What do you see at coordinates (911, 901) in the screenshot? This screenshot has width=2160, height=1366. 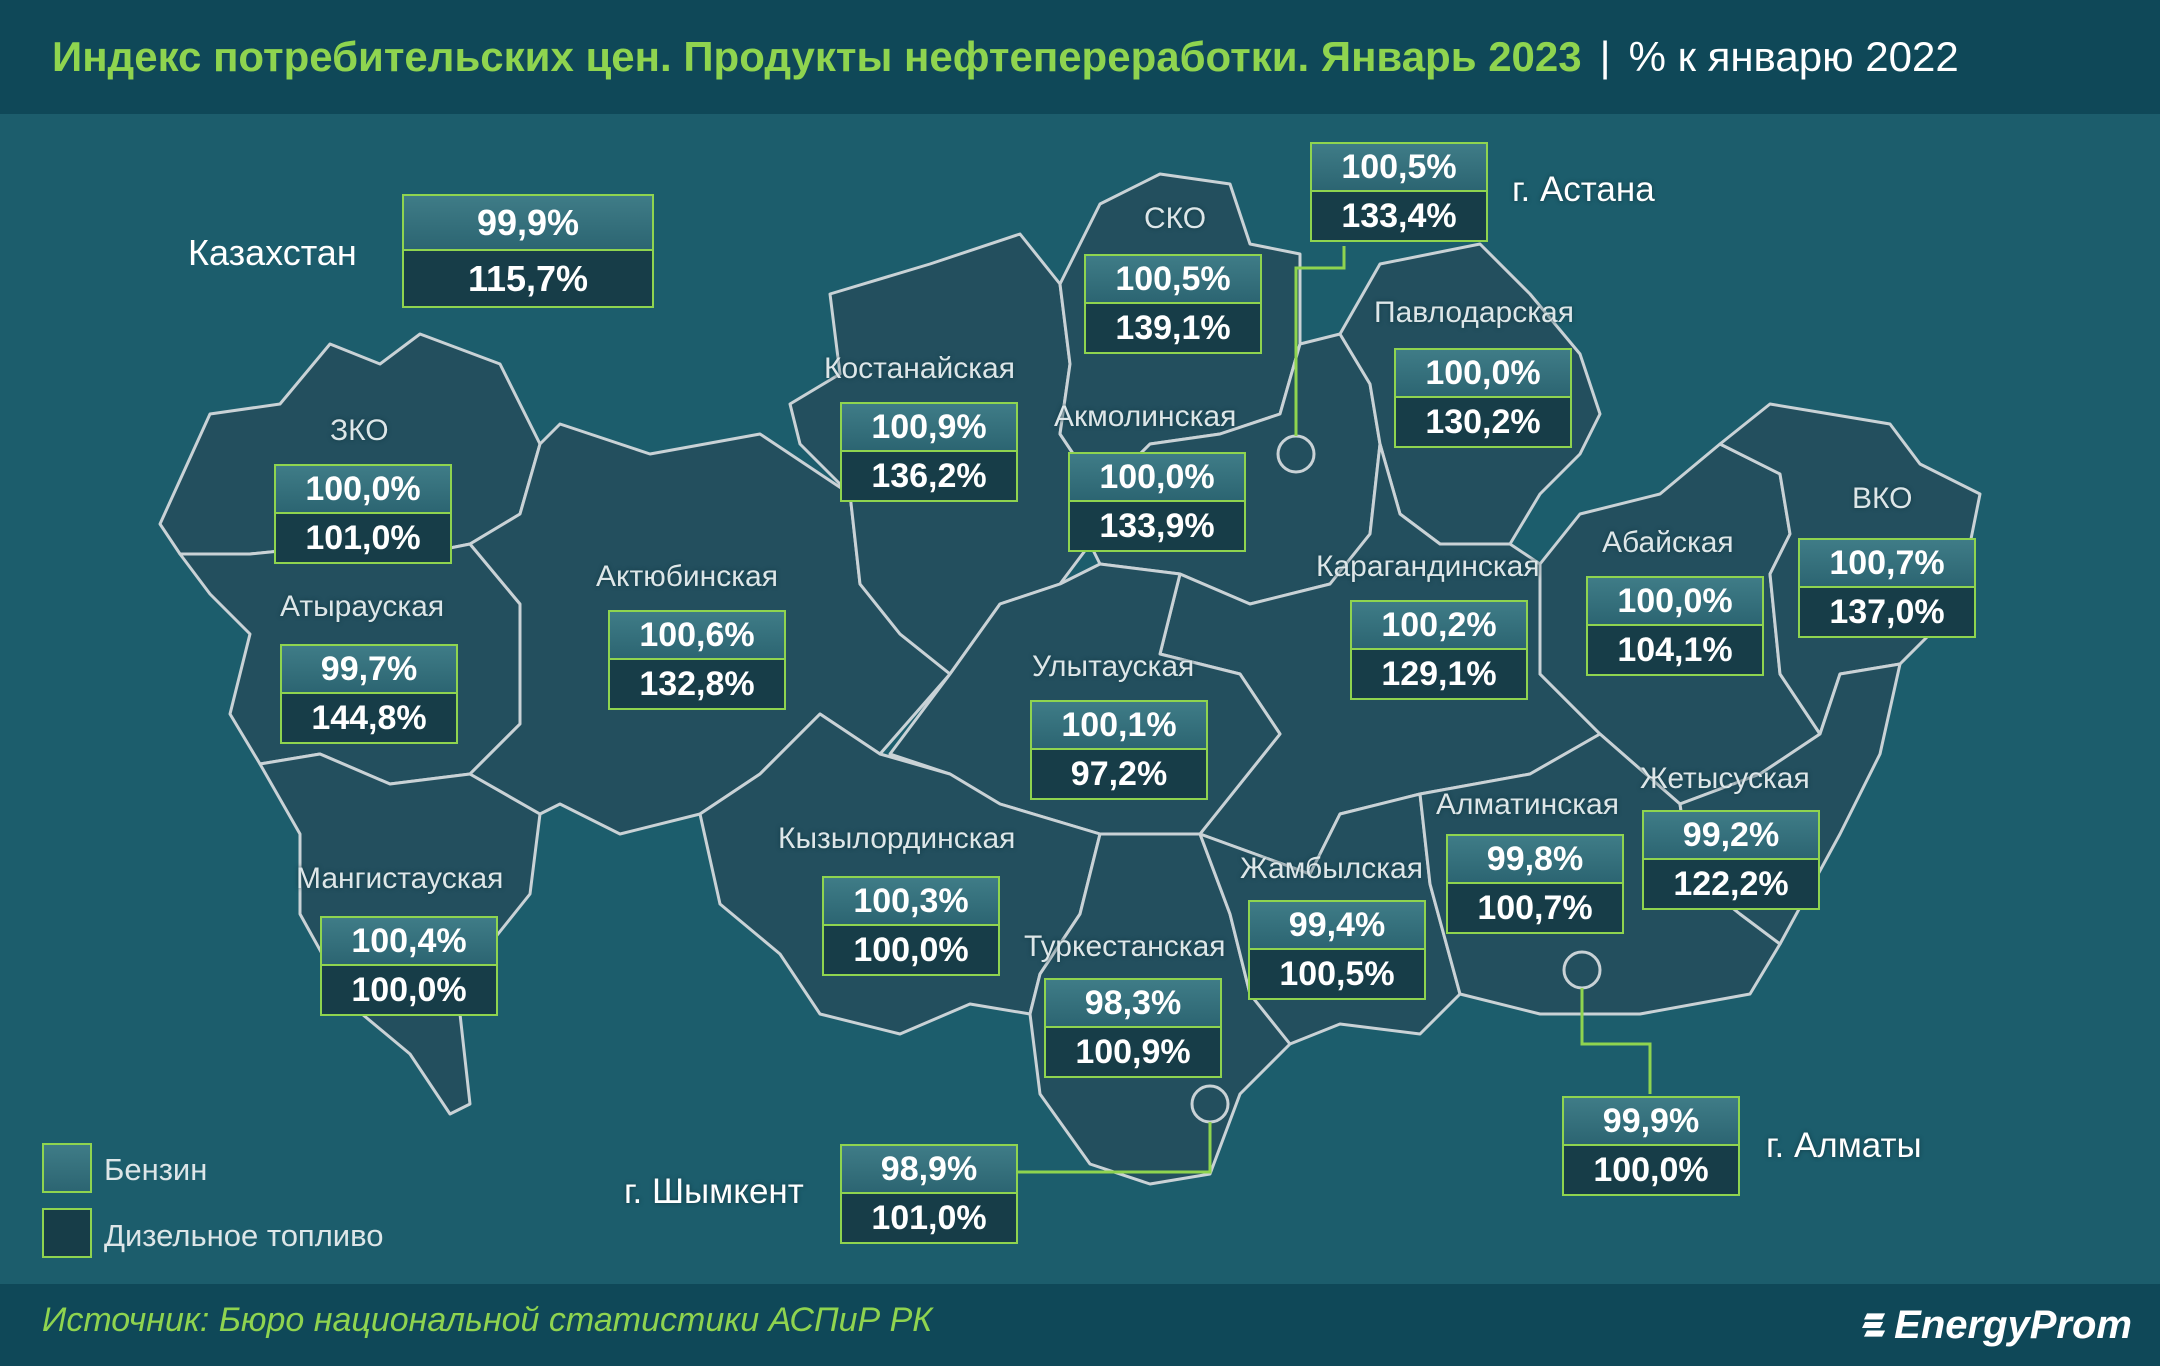 I see `petrol-value: 100,3%` at bounding box center [911, 901].